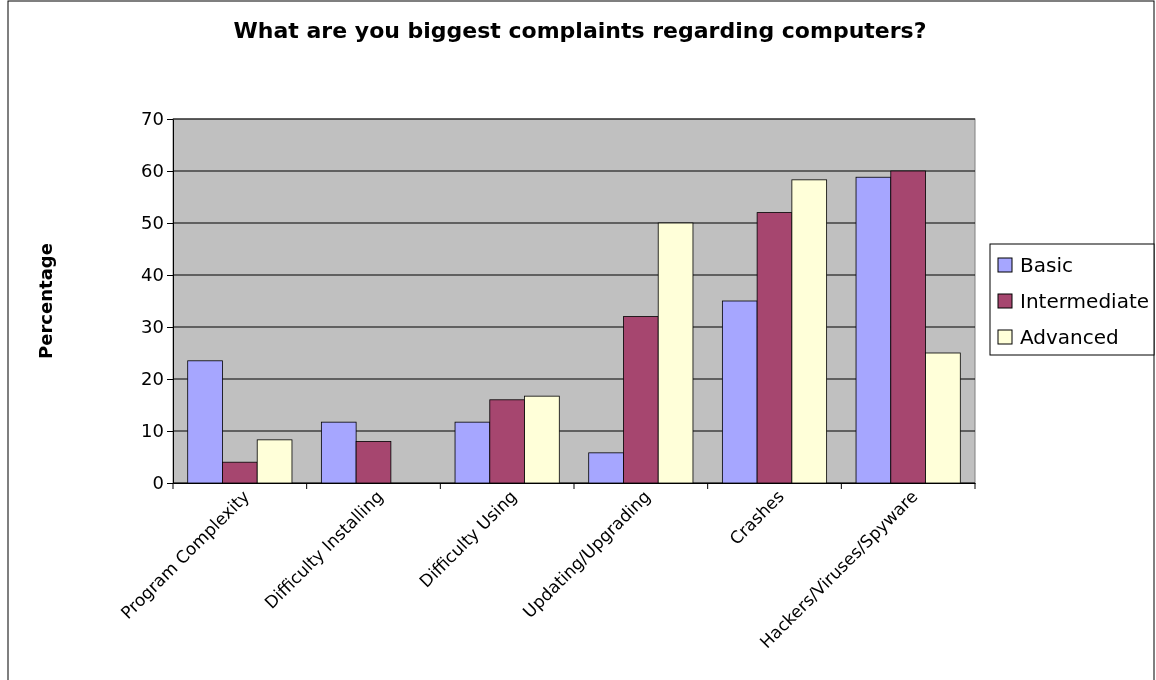 The height and width of the screenshot is (680, 1156). I want to click on y-tick-label: 70, so click(152, 119).